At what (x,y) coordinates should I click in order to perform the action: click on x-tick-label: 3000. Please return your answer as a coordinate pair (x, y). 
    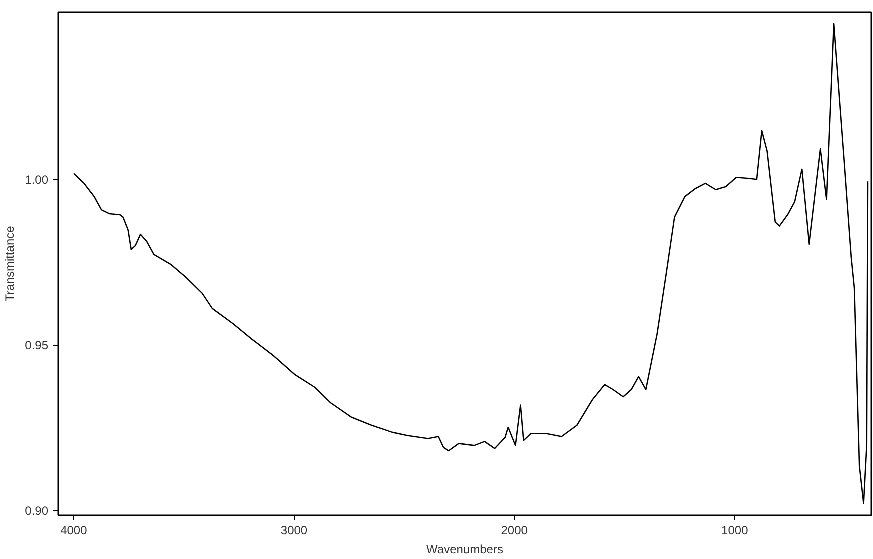
    Looking at the image, I should click on (294, 531).